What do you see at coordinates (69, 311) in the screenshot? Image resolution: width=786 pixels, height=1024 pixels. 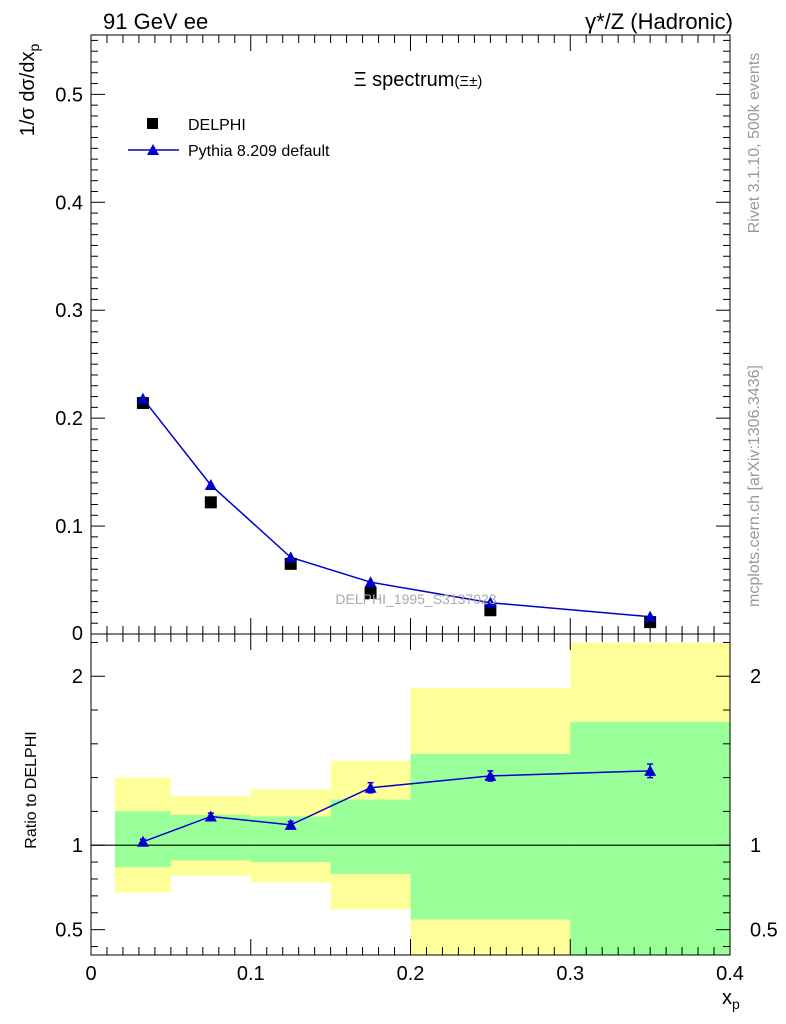 I see `main-y-tick-label: 0.3` at bounding box center [69, 311].